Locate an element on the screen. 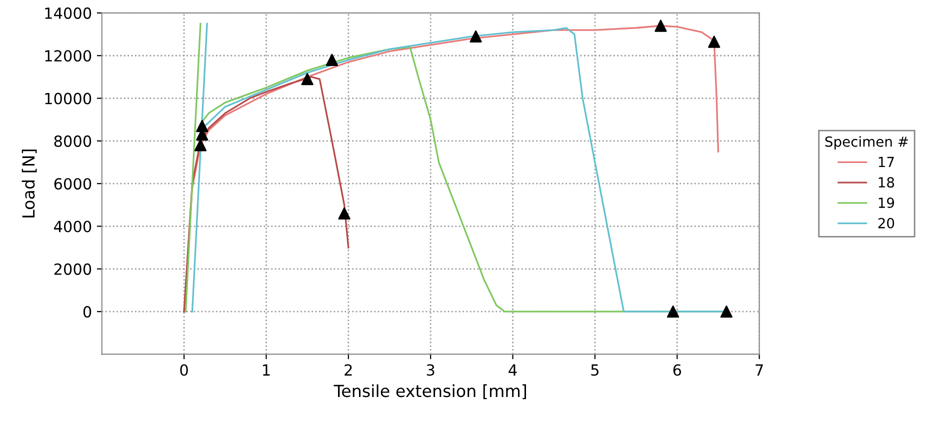 The width and height of the screenshot is (926, 432). y-tick-label: 10000 is located at coordinates (68, 98).